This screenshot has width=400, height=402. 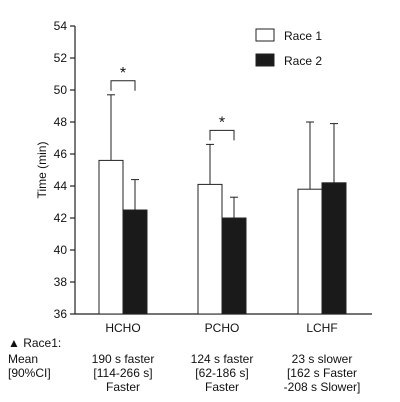 I want to click on legend-label: Race 2, so click(x=303, y=61).